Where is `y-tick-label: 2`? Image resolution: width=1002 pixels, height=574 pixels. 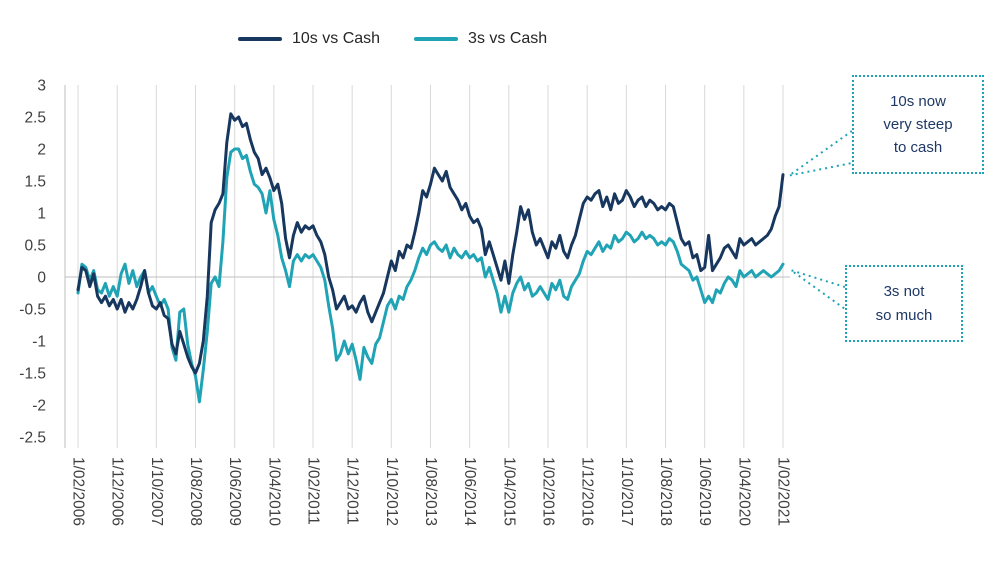
y-tick-label: 2 is located at coordinates (41, 150).